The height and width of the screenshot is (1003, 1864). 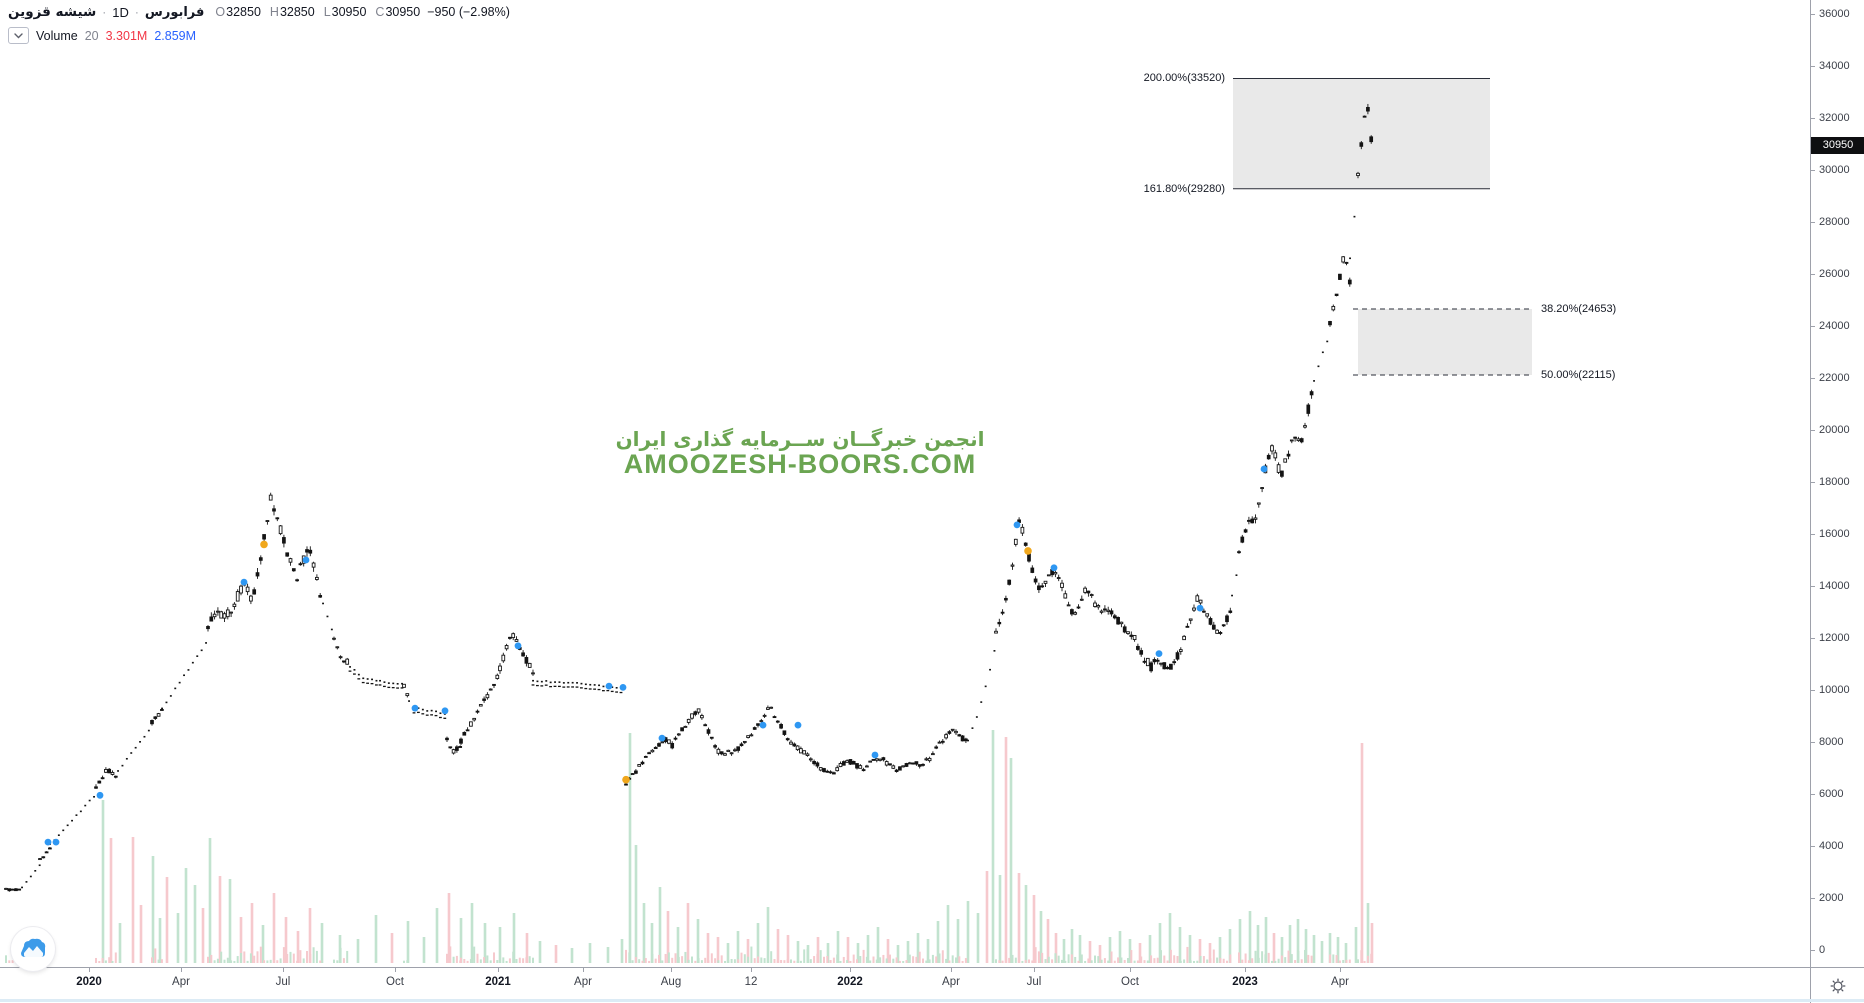 I want to click on price-axis-label: 16000, so click(x=1834, y=534).